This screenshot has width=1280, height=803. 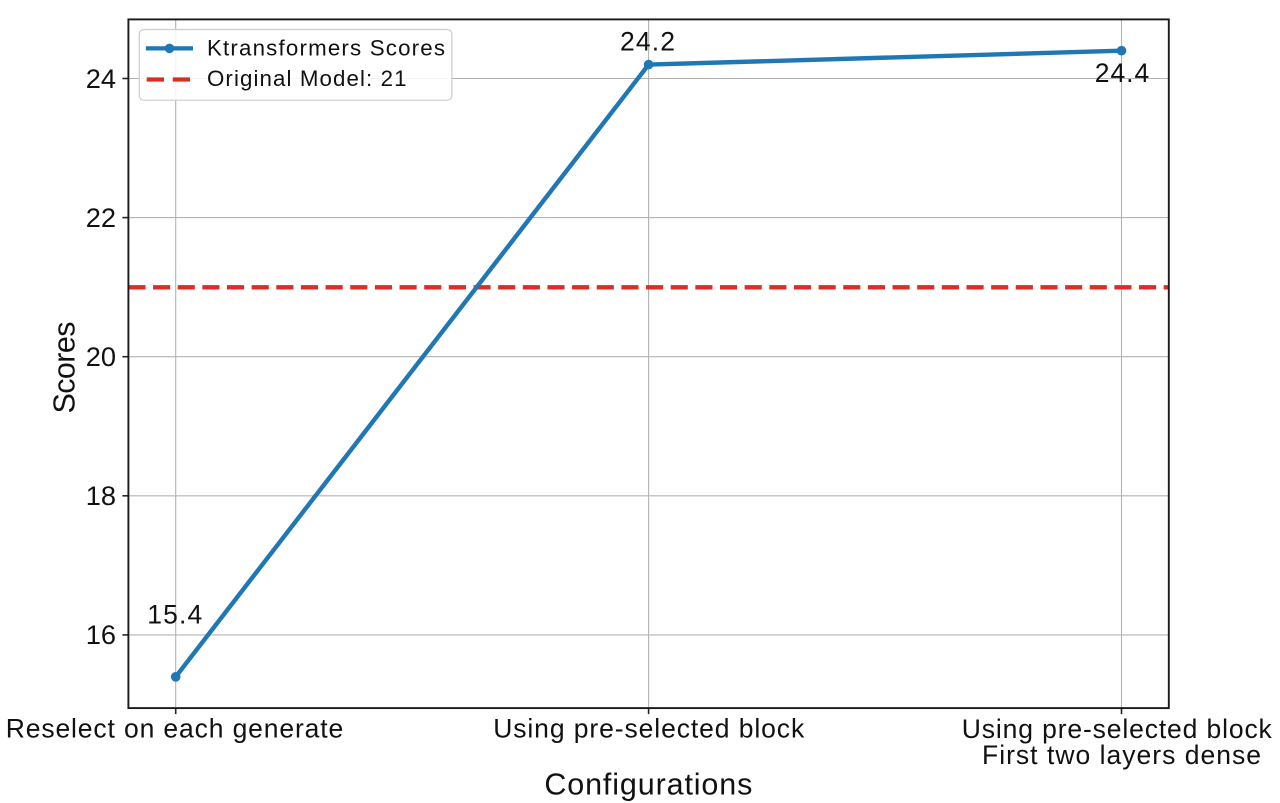 I want to click on svg-text: First two layers dense, so click(x=1121, y=755).